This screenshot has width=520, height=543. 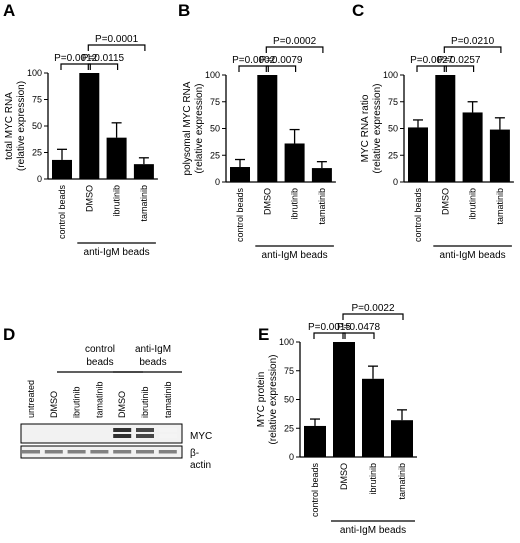 I want to click on y-tick-label-e: 100, so click(x=286, y=342).